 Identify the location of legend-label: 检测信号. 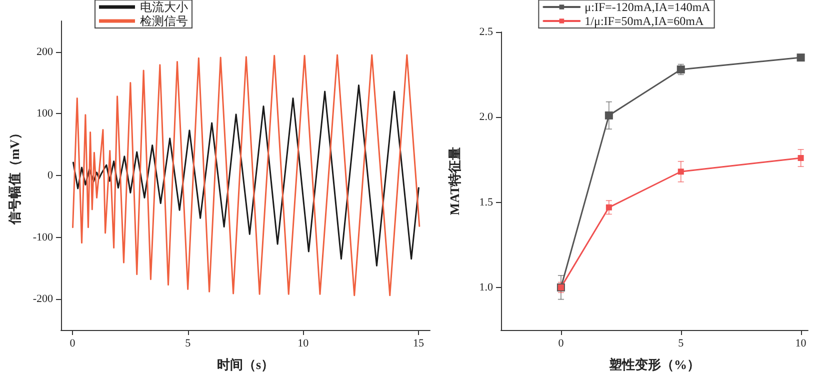
(164, 21).